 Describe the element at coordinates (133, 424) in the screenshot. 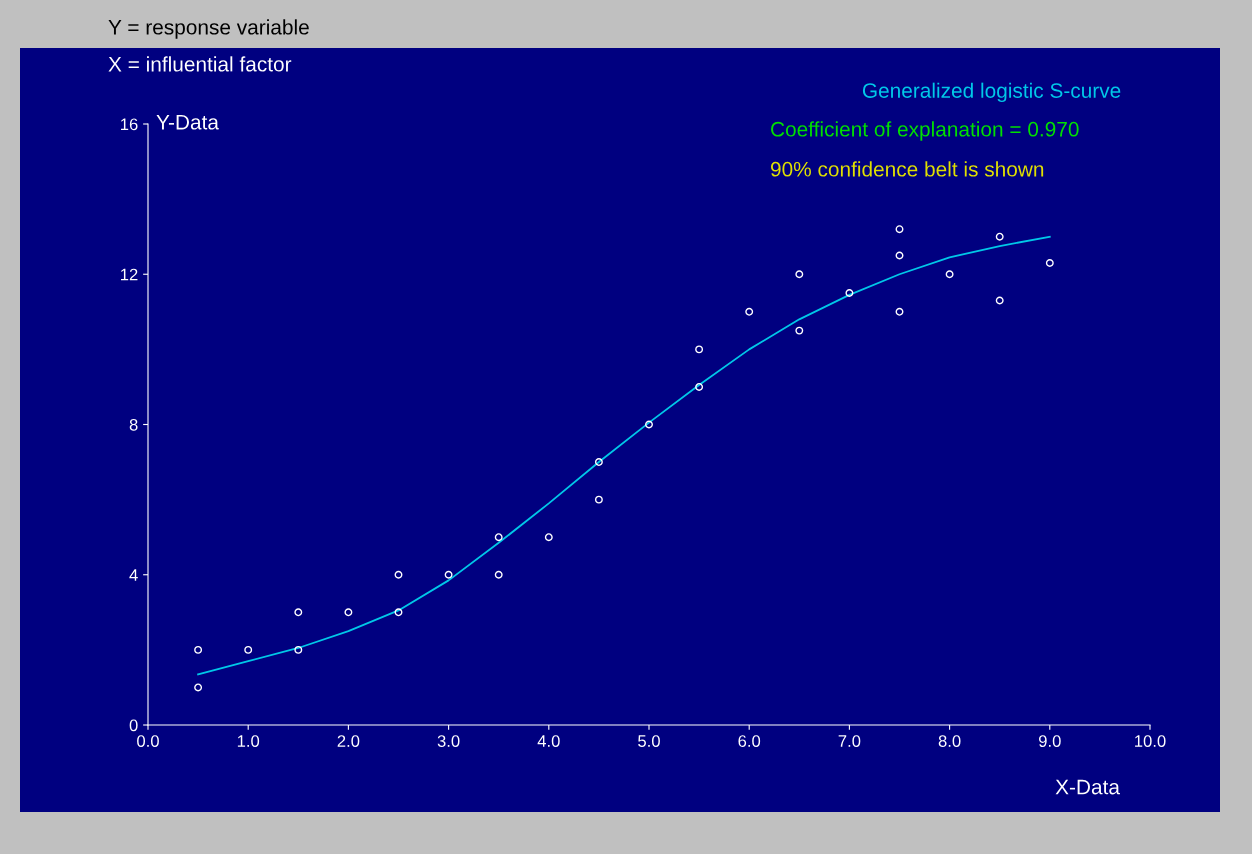

I see `y-tick-label: 8` at that location.